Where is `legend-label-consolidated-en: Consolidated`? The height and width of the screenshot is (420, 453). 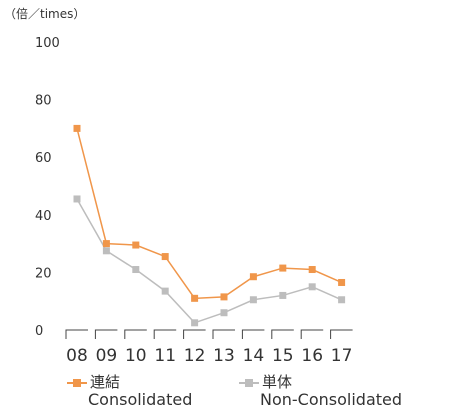 legend-label-consolidated-en: Consolidated is located at coordinates (140, 399).